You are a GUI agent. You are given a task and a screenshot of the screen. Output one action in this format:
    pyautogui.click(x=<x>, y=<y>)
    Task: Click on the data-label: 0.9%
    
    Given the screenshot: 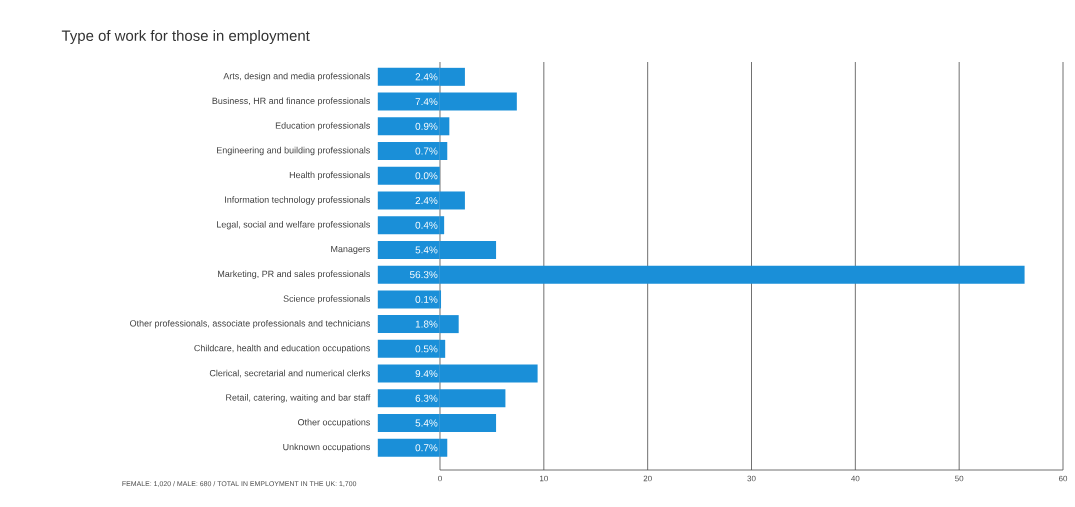 What is the action you would take?
    pyautogui.click(x=426, y=126)
    